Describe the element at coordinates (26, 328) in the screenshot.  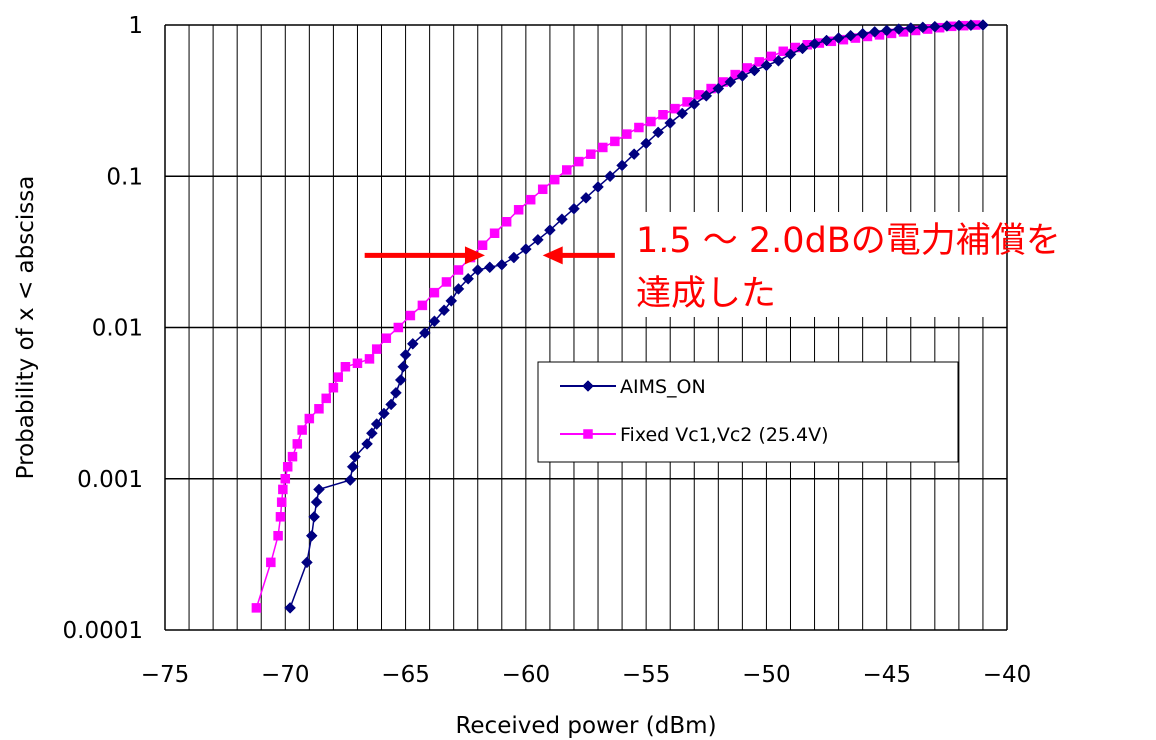
I see `y-axis-label: Probability of x < abscissa` at that location.